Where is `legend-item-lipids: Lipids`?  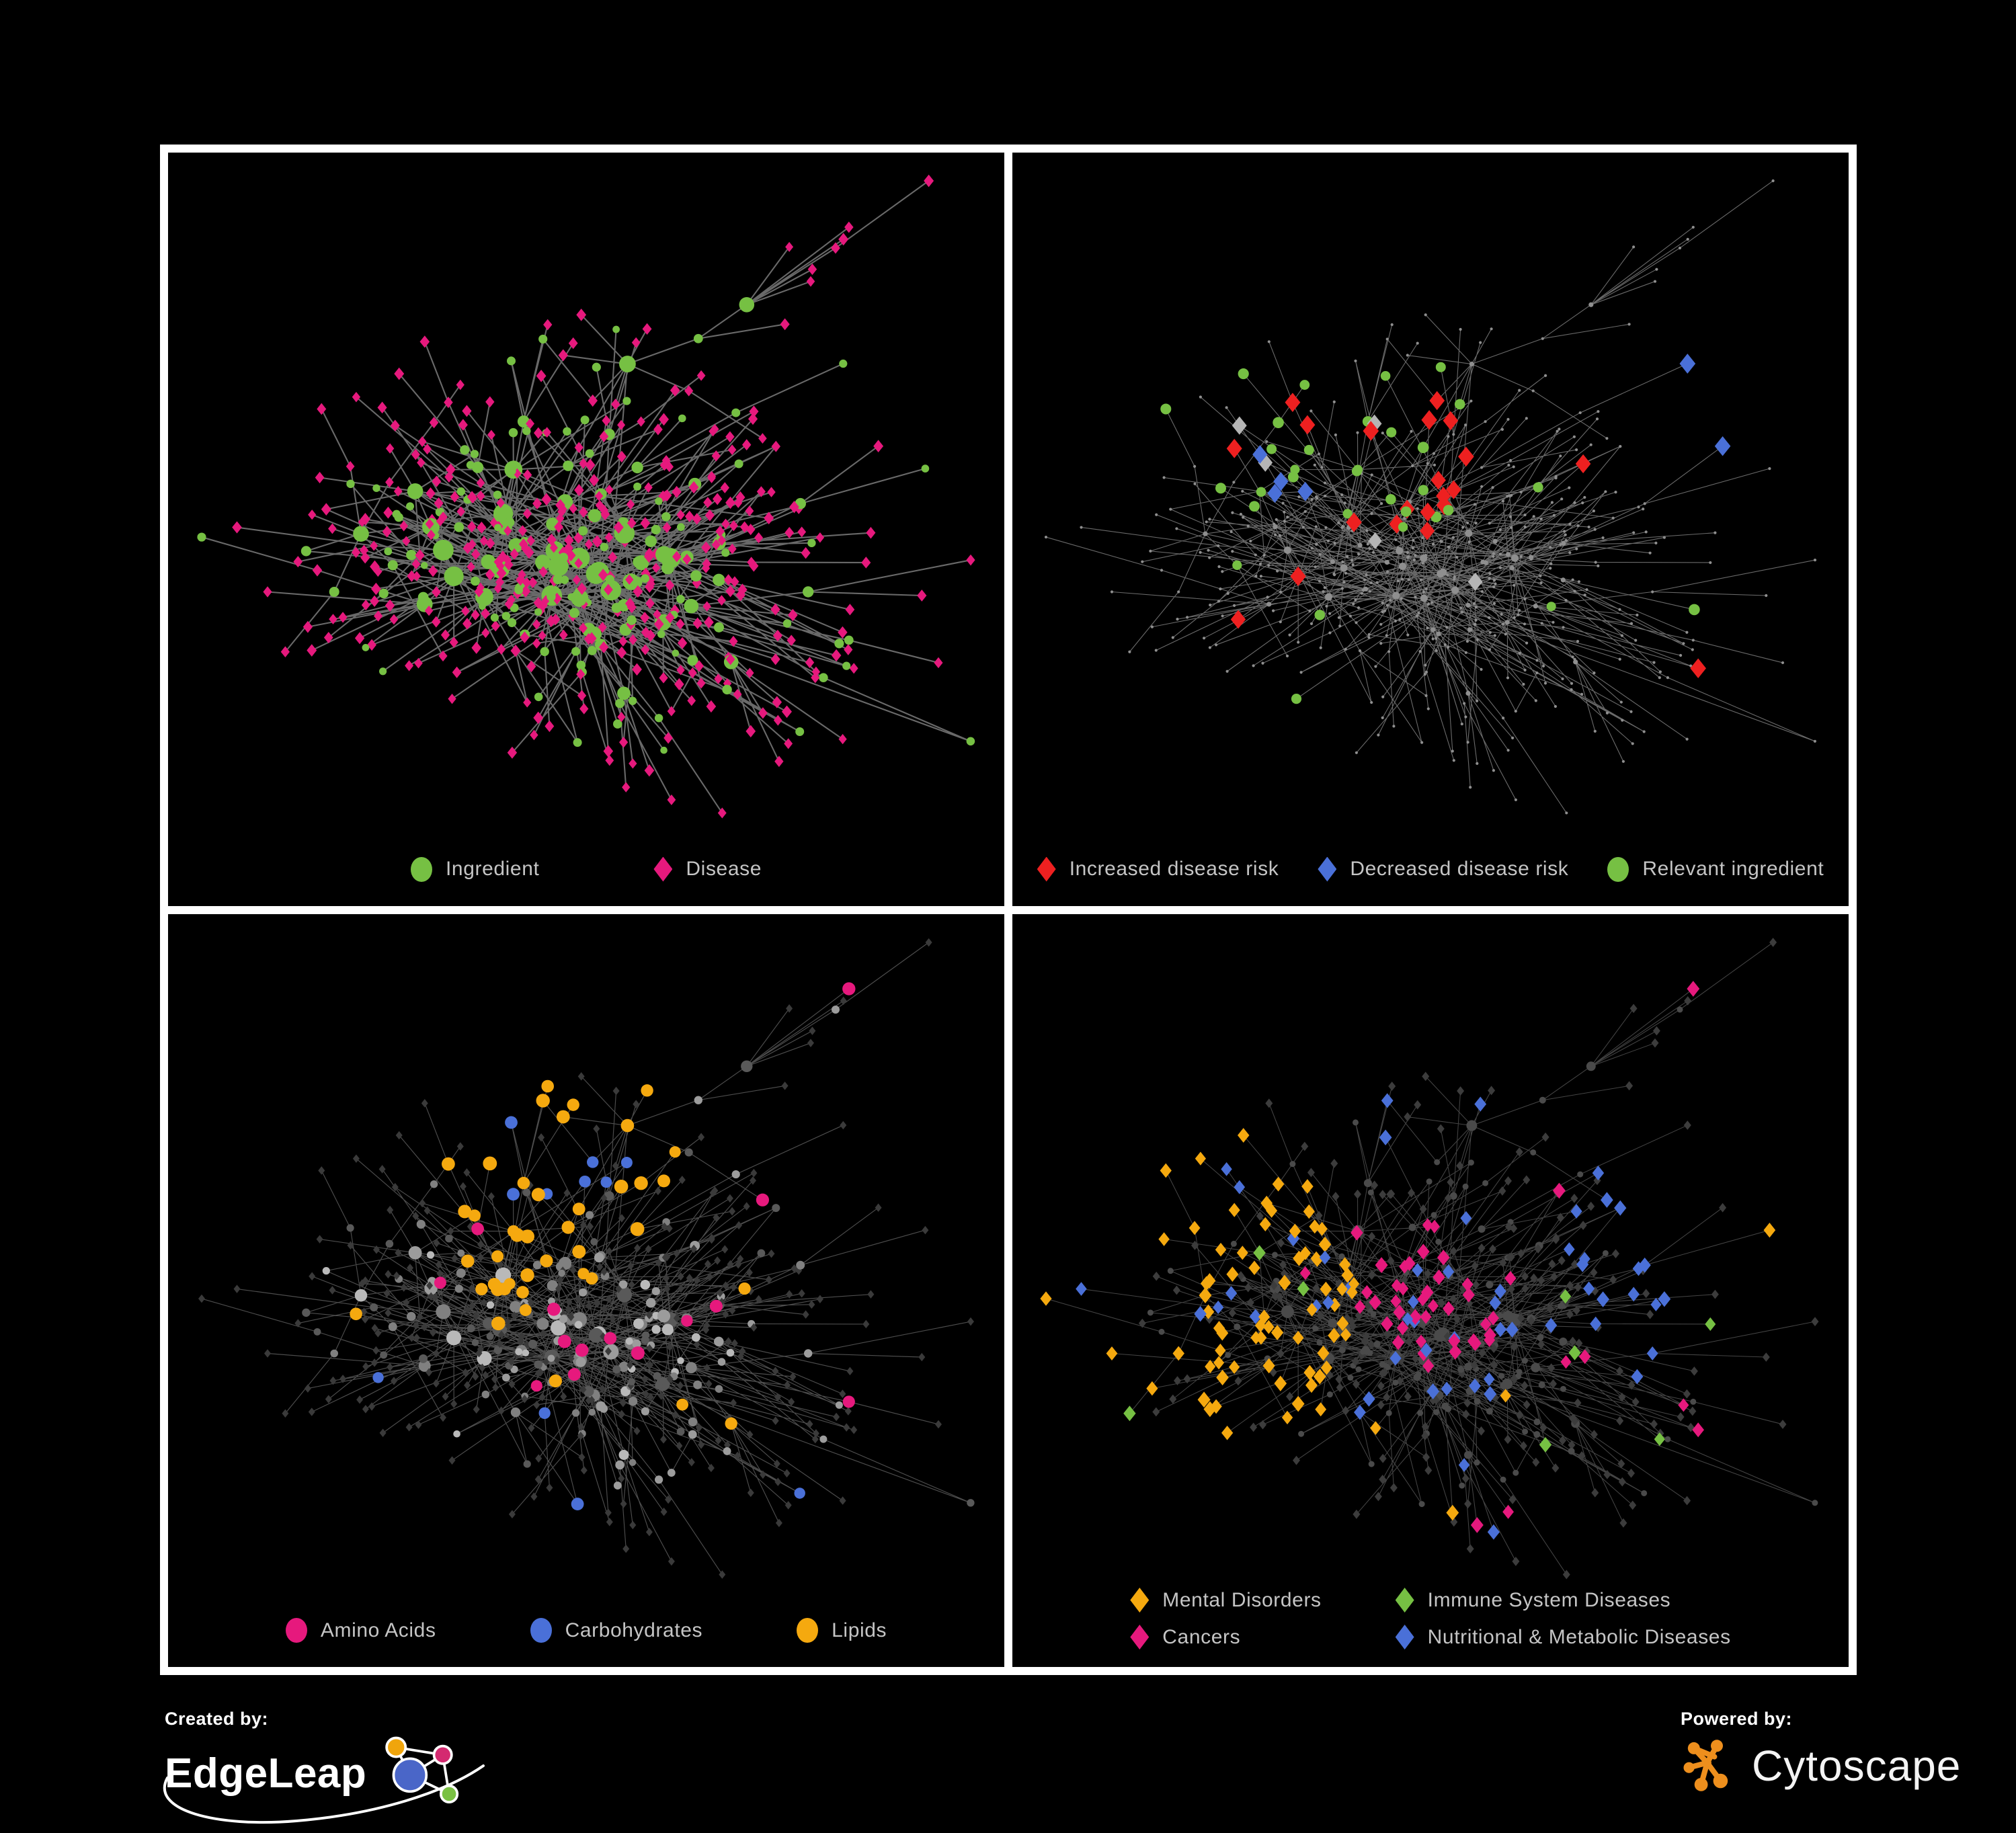 legend-item-lipids: Lipids is located at coordinates (842, 1630).